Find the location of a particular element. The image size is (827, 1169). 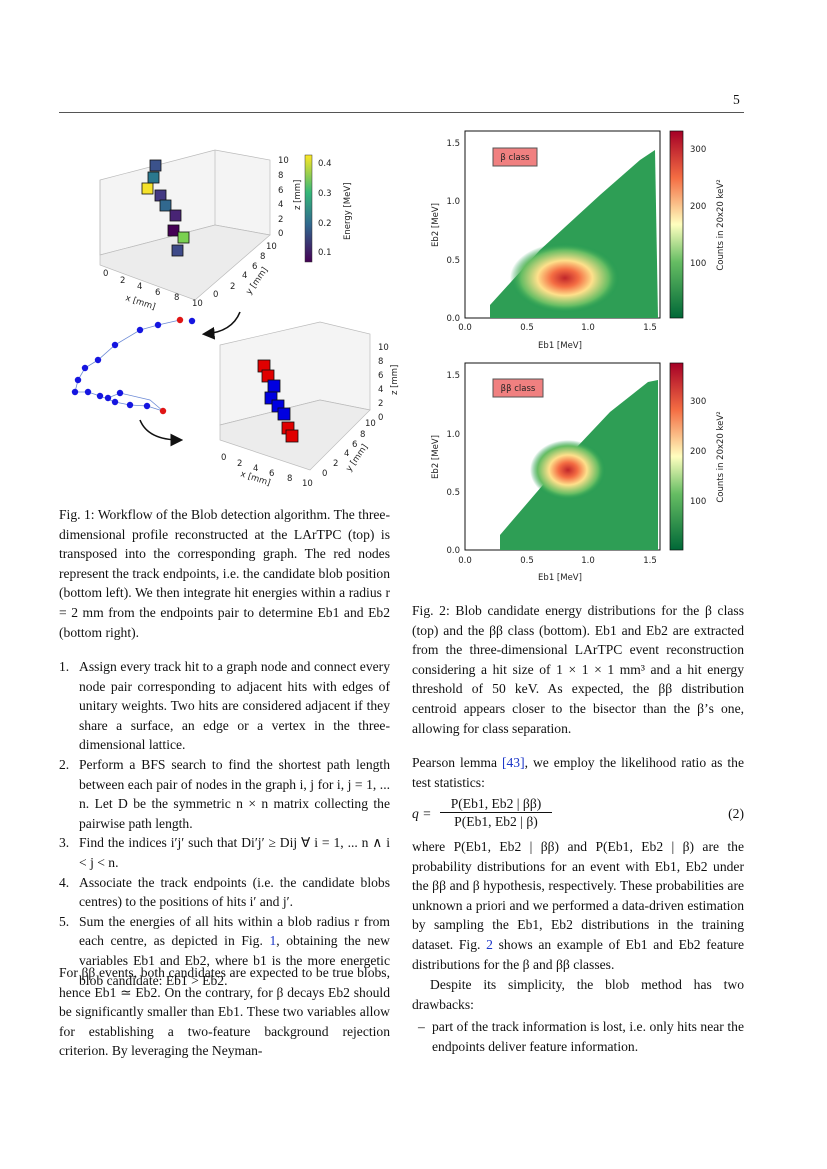

item-number: 2. is located at coordinates (64, 764).